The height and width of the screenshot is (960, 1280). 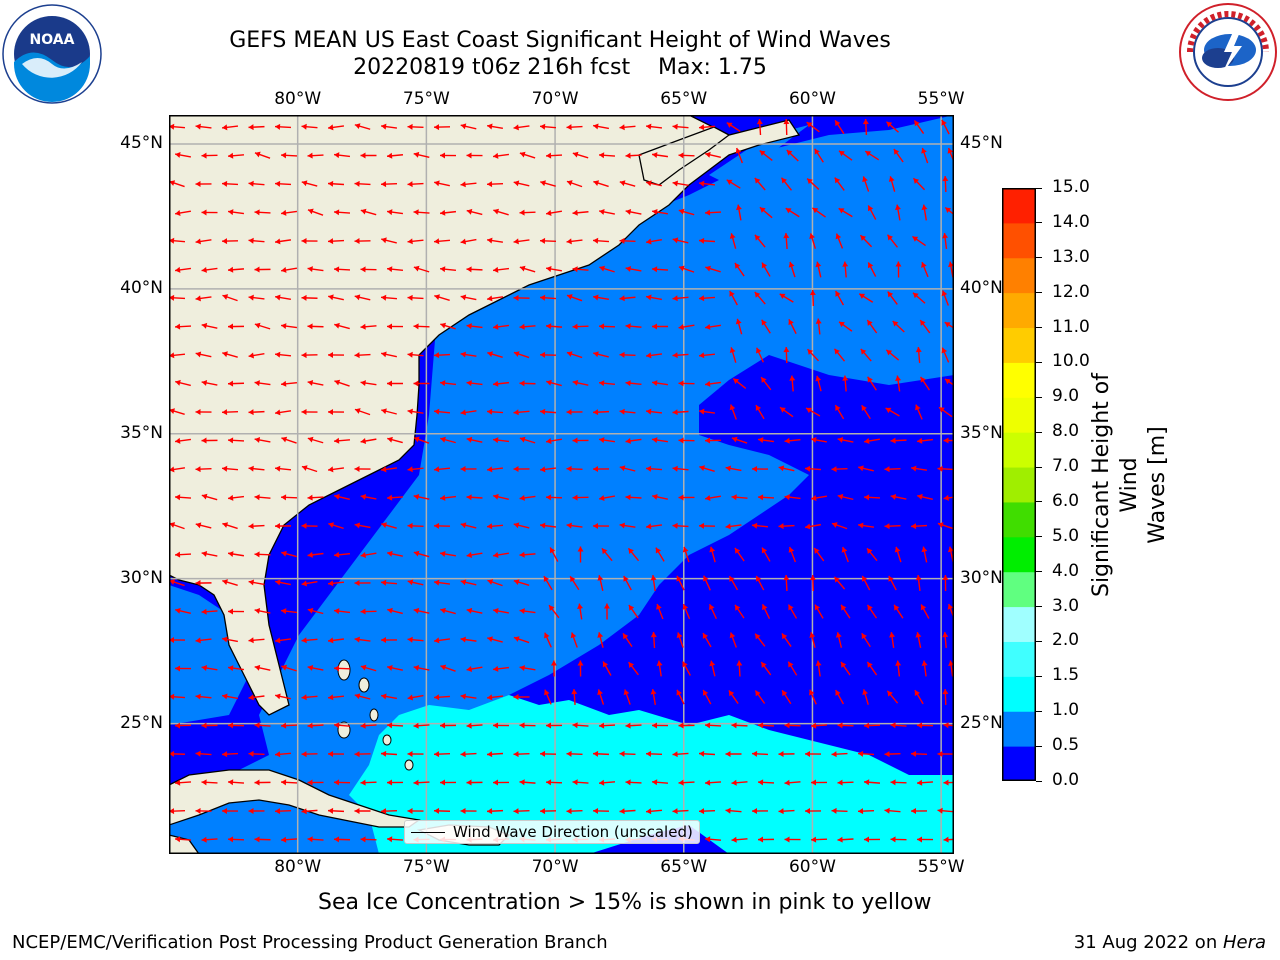 I want to click on footer-date-text: 31 Aug 2022 on, so click(x=1148, y=942).